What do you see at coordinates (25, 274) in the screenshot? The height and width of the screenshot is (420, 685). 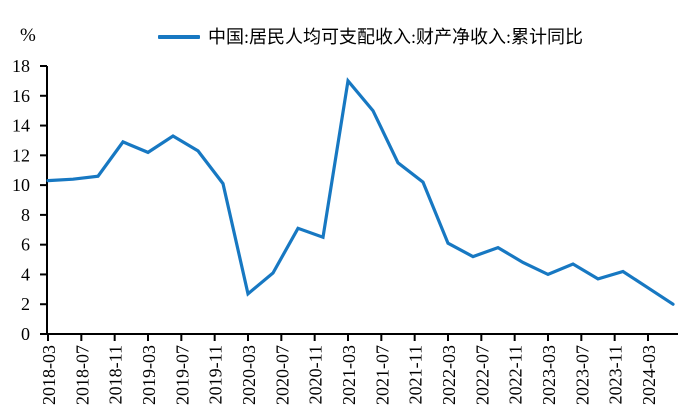 I see `y-tick-label: 4` at bounding box center [25, 274].